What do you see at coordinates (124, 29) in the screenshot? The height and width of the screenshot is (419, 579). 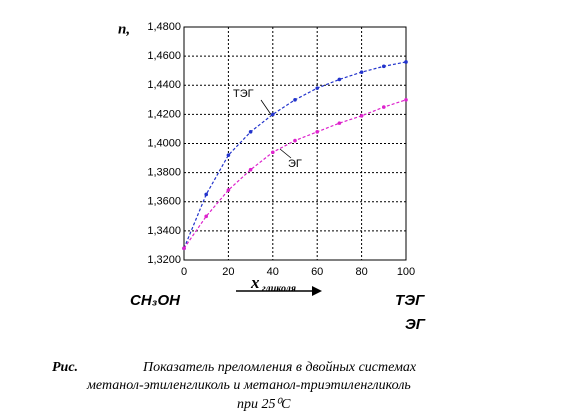 I see `y-axis-label: n,` at bounding box center [124, 29].